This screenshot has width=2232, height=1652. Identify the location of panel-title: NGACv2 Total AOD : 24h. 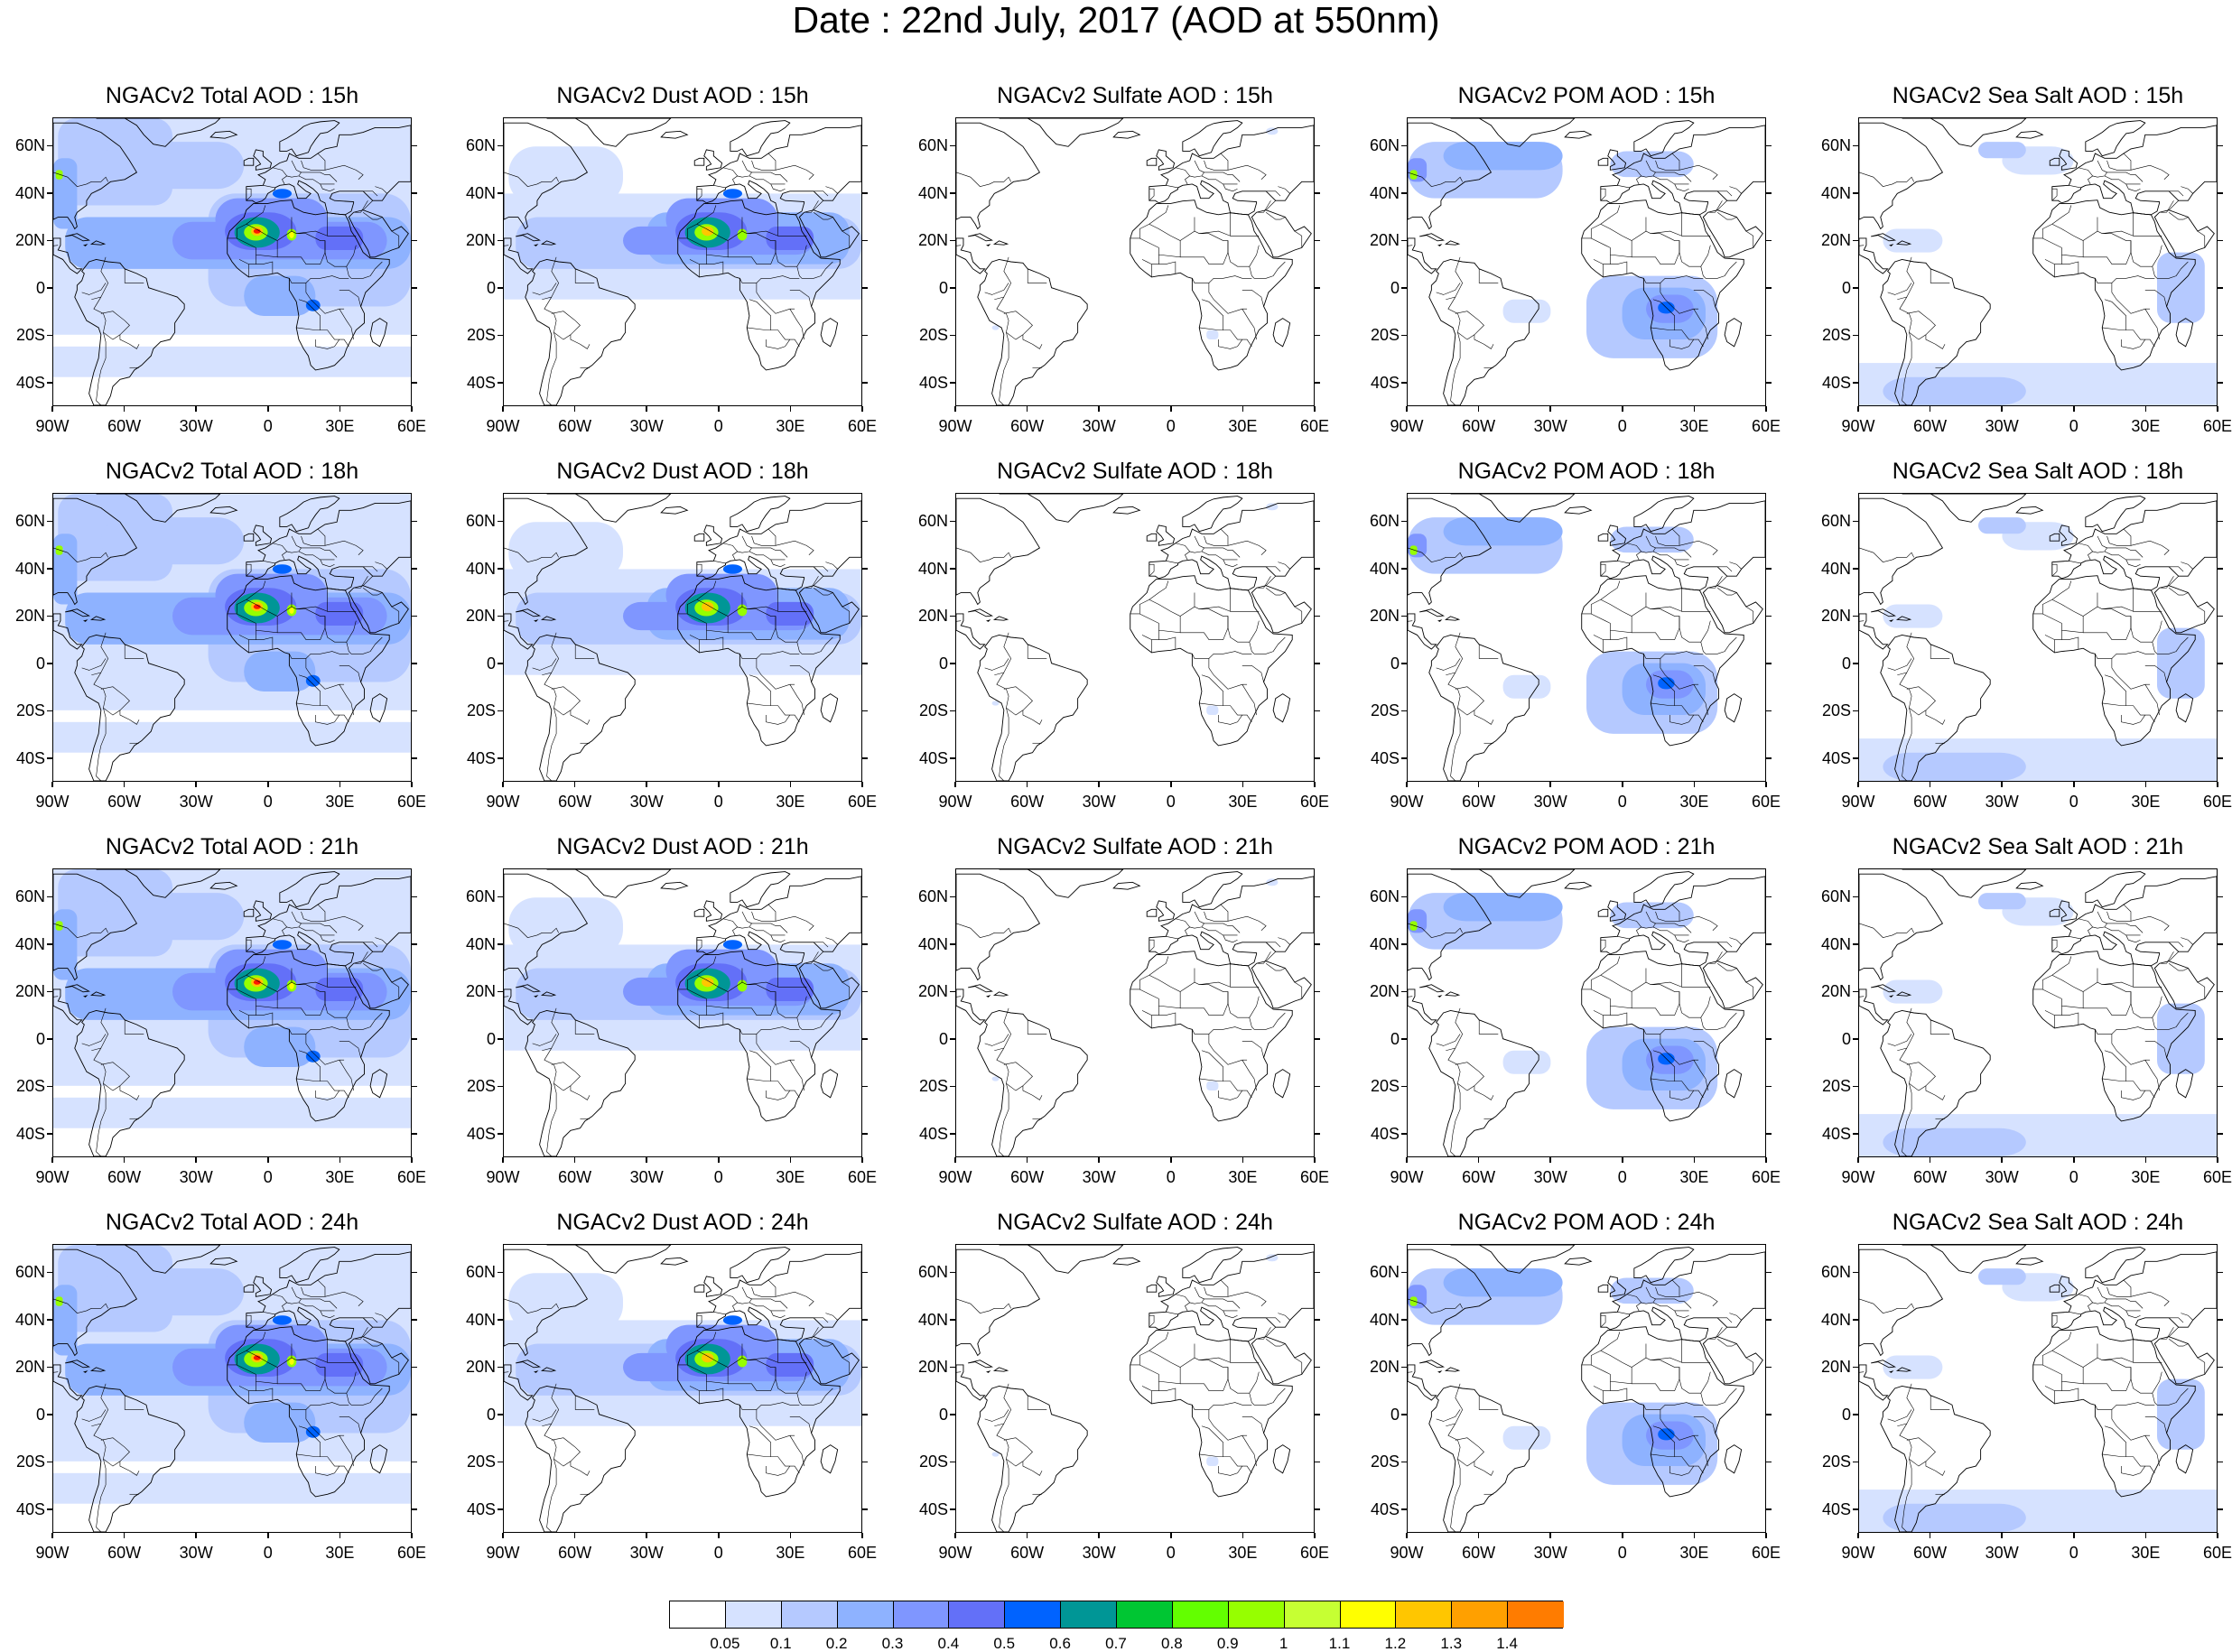
(232, 1222).